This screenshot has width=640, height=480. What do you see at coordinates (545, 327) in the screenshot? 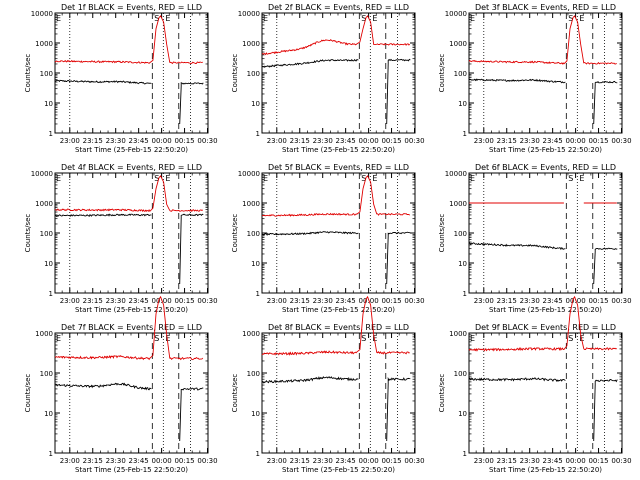
I see `chart-title: Det 9f BLACK = Events, RED = LLD` at bounding box center [545, 327].